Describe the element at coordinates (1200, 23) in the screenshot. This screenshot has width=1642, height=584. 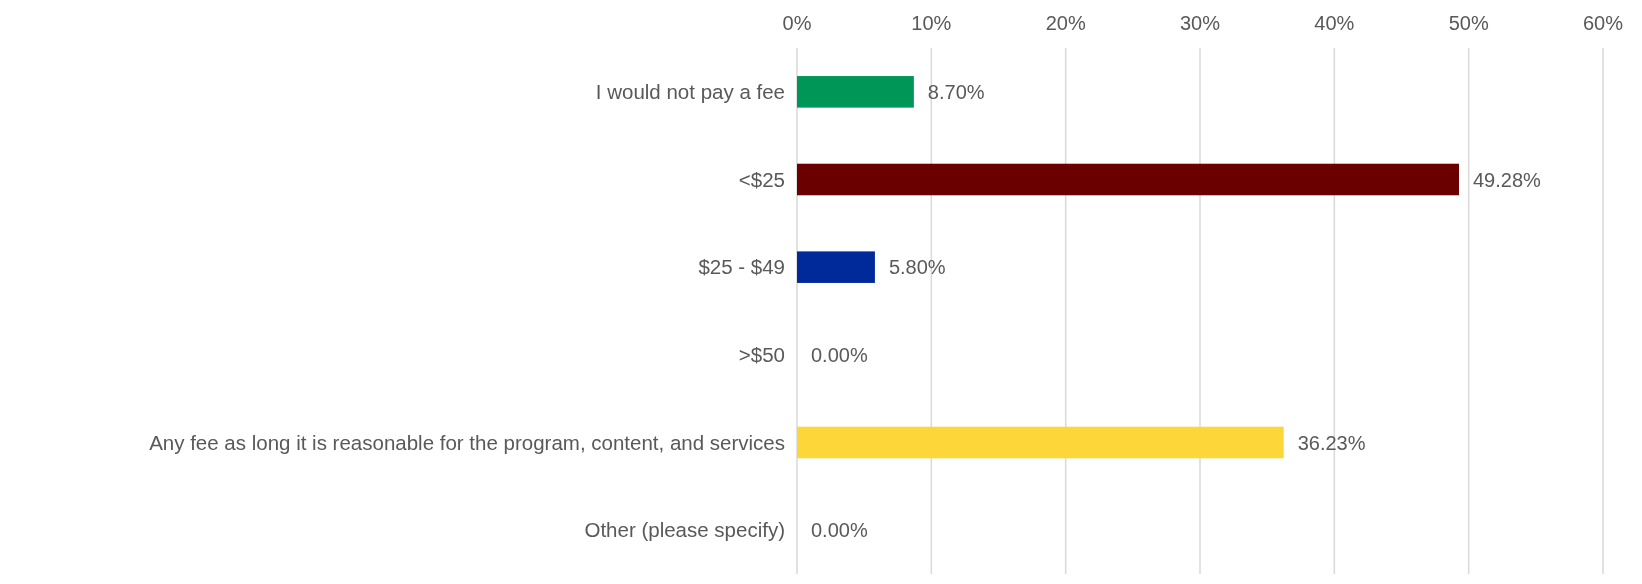
I see `x-tick-label: 30%` at that location.